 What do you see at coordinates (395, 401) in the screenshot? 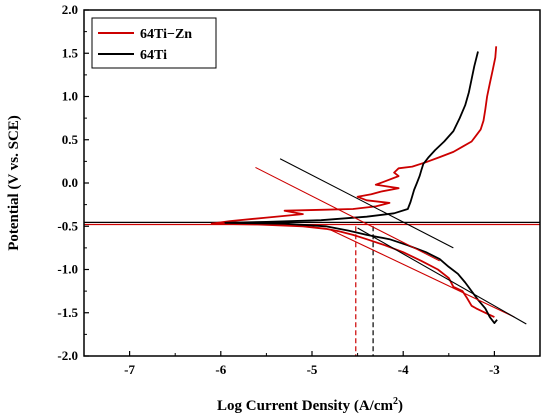
I see `x-axis-title-sup: 2` at bounding box center [395, 401].